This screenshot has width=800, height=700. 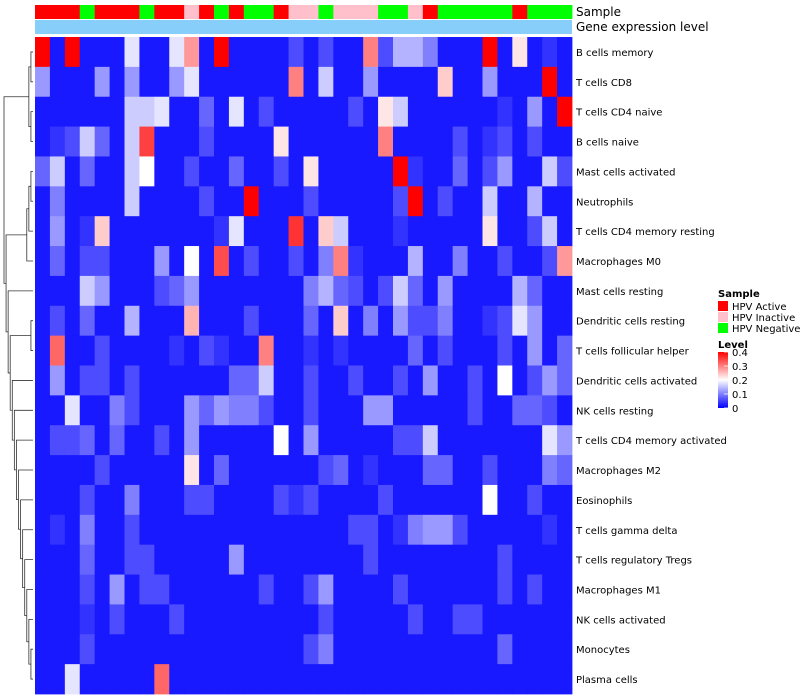 I want to click on row-label: Eosinophils, so click(x=604, y=501).